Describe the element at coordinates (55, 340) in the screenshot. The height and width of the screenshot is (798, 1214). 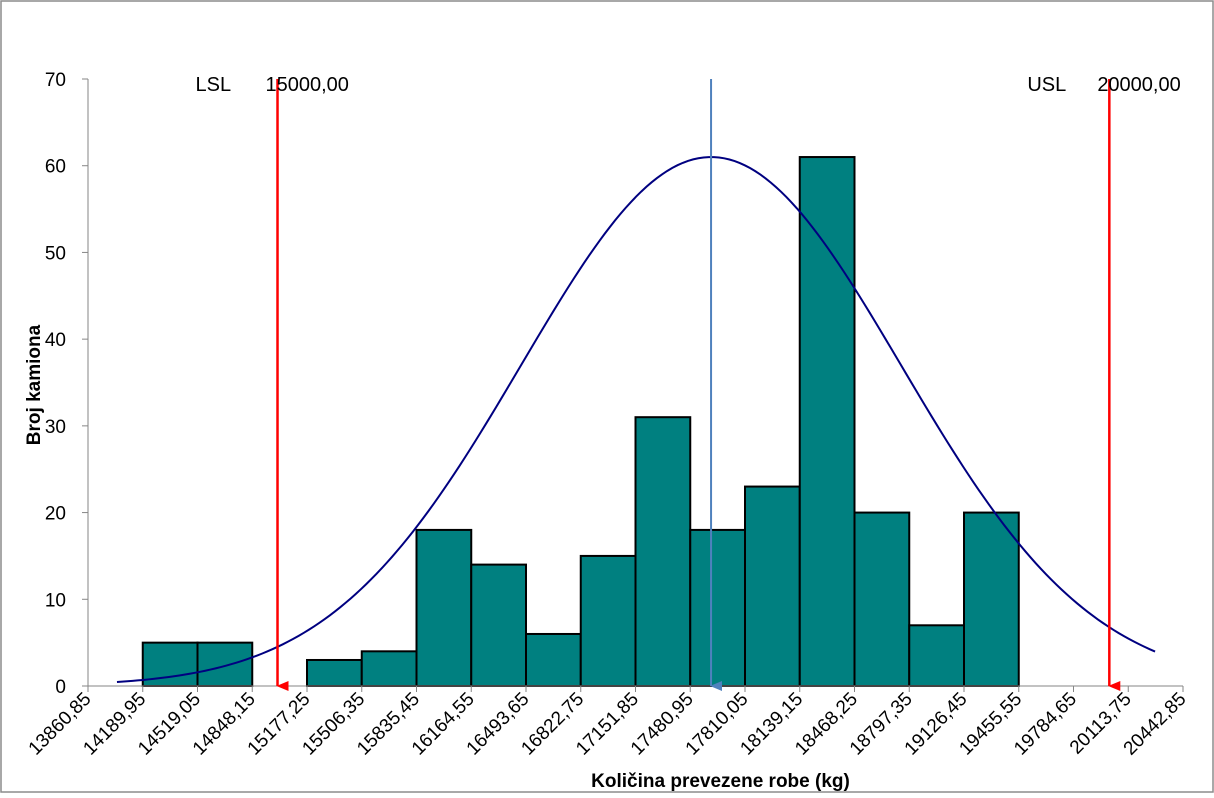
I see `y-tick-label: 40` at that location.